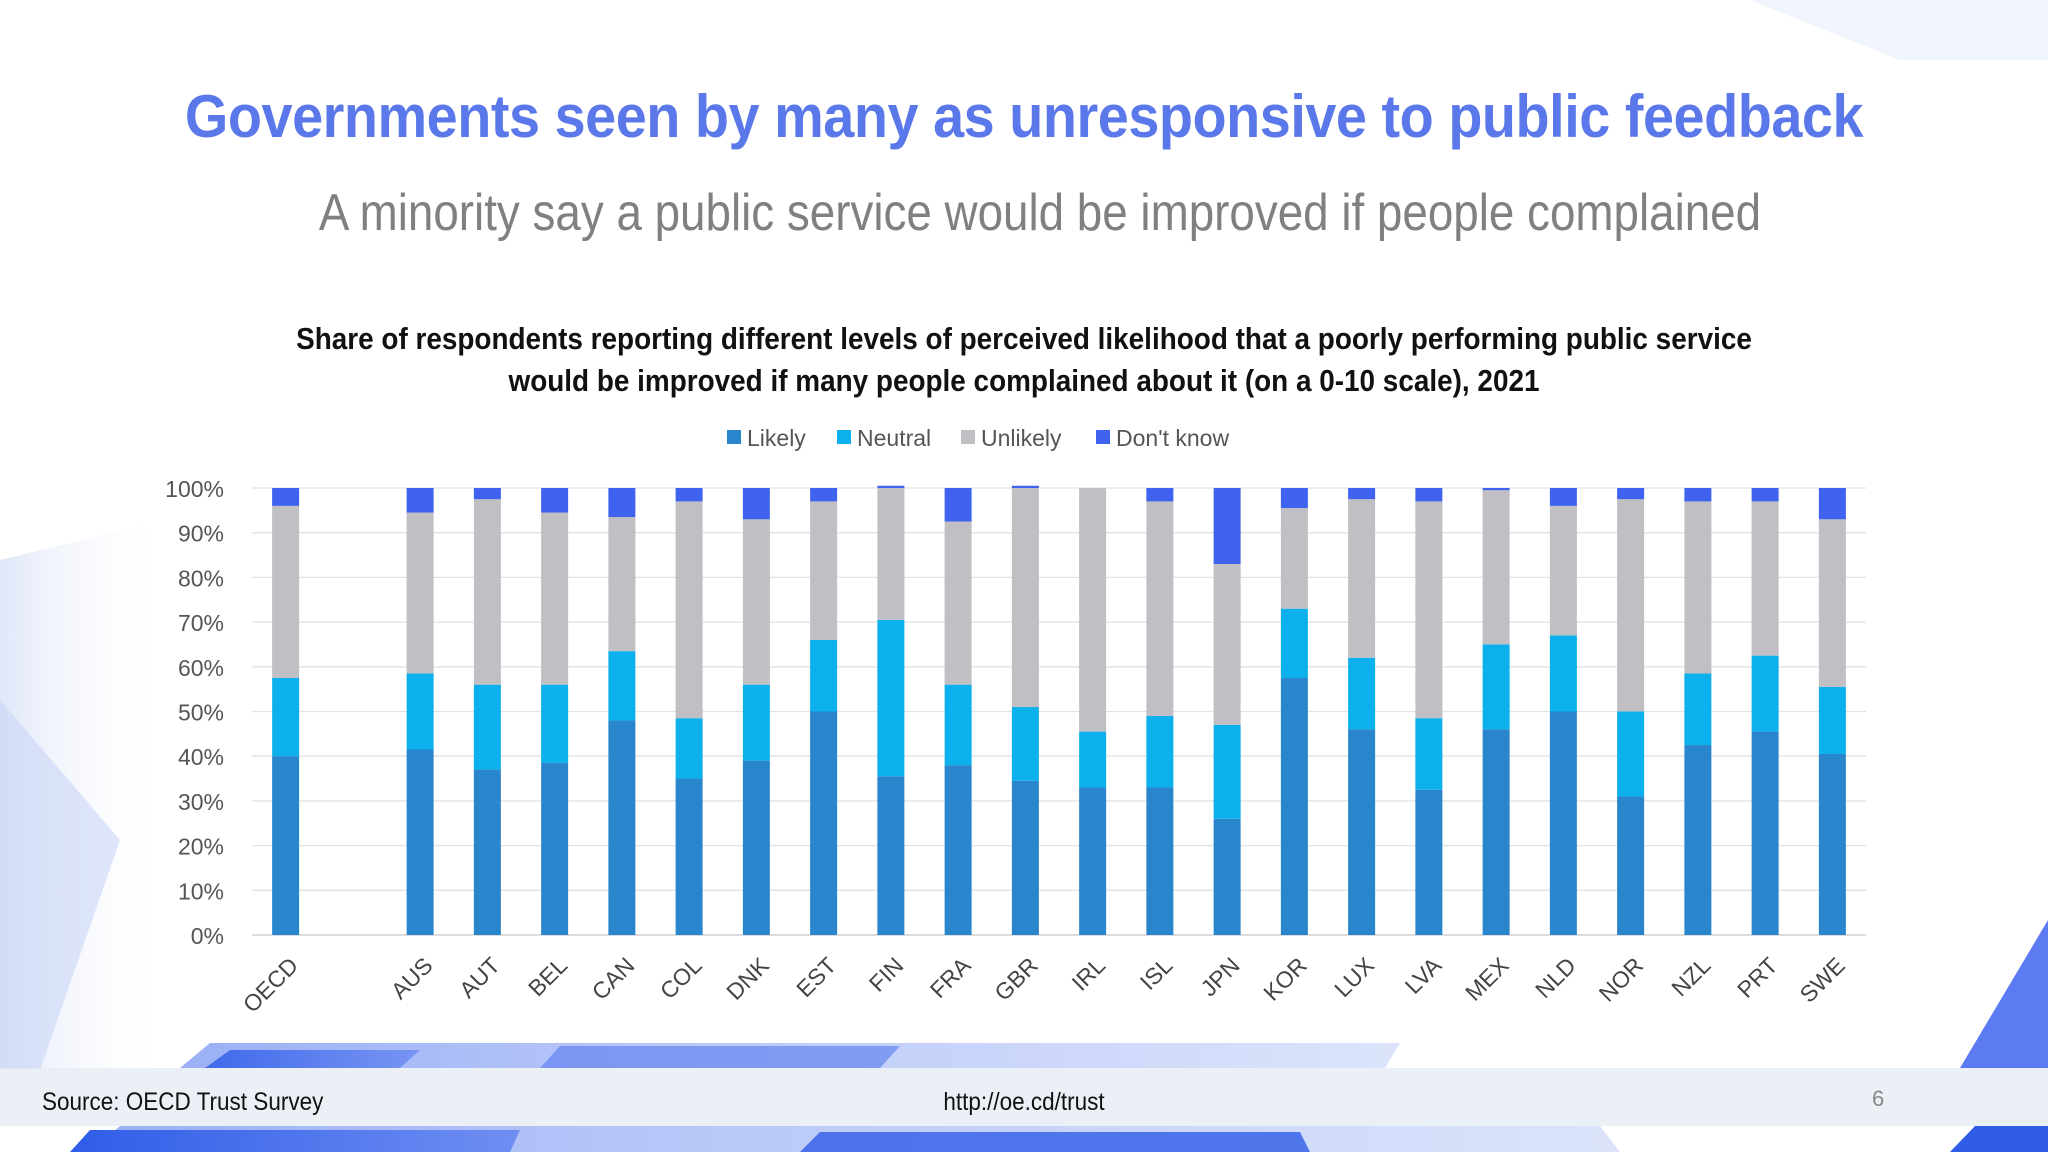  What do you see at coordinates (1024, 1102) in the screenshot?
I see `footer-url-link: http://oe.cd/trust` at bounding box center [1024, 1102].